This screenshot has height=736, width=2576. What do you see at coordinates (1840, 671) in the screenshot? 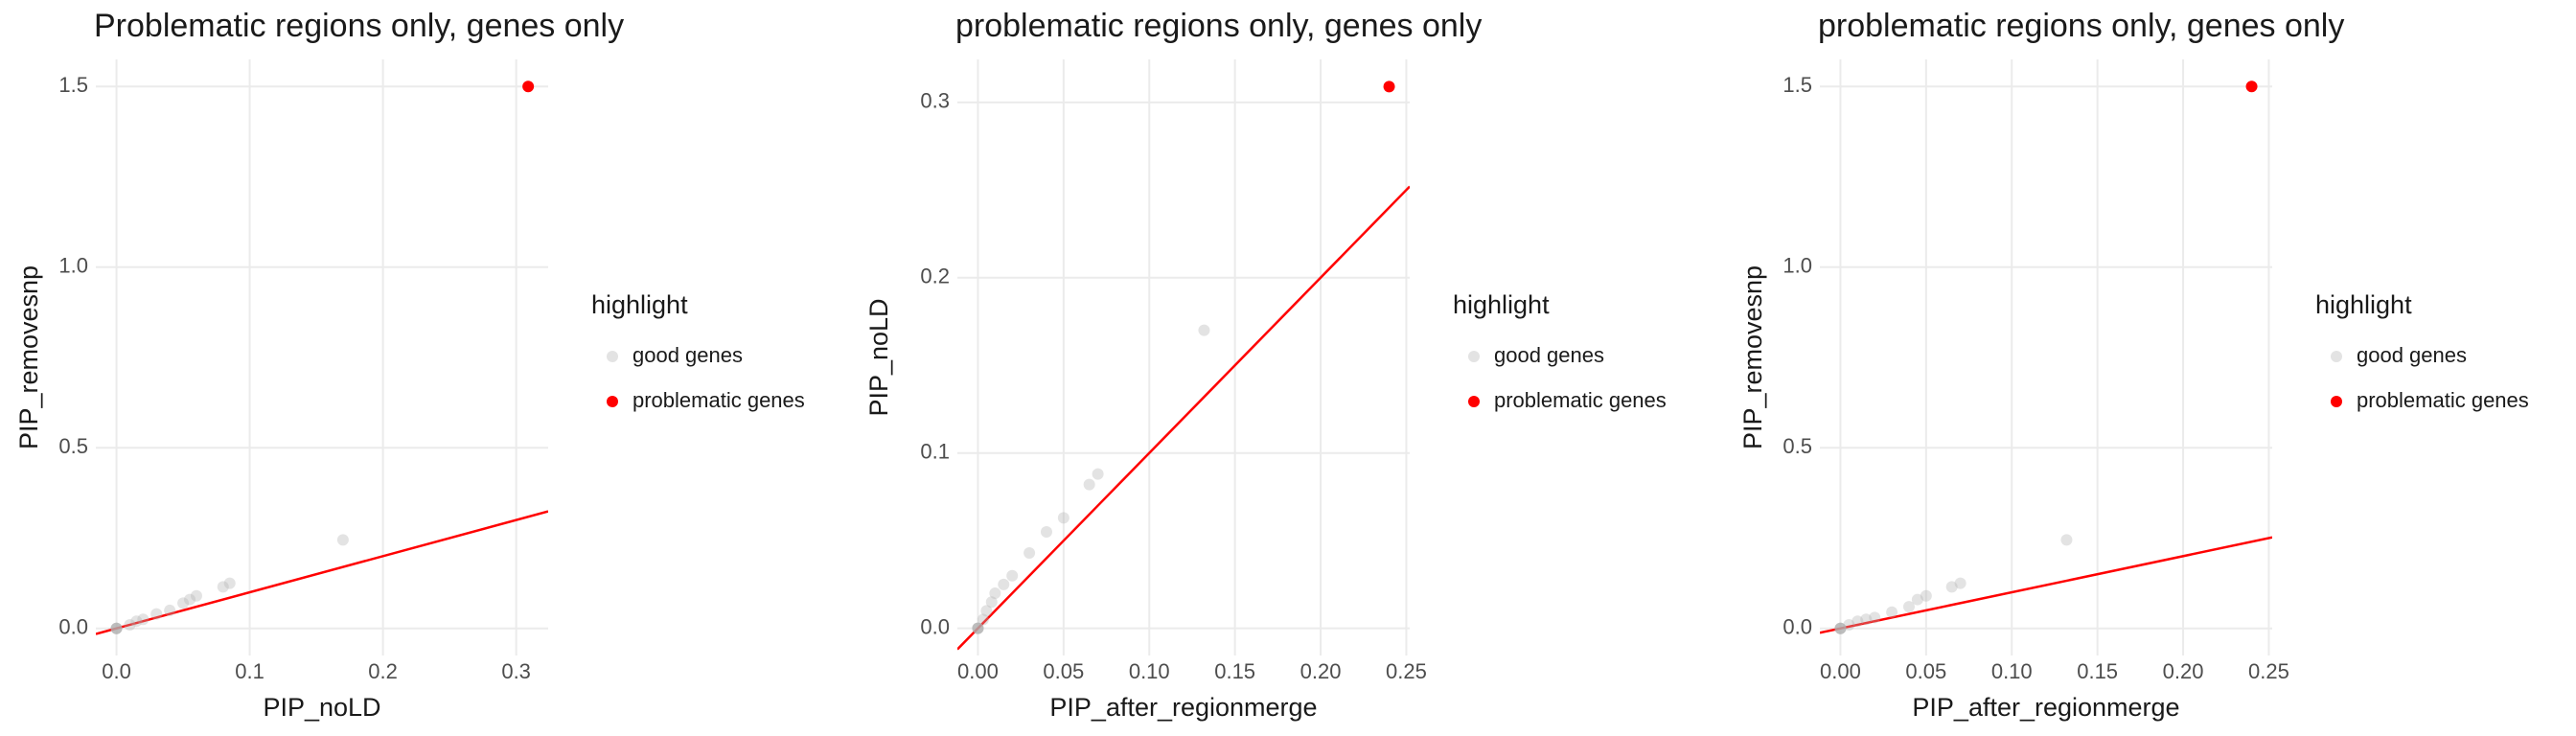
I see `x-tick-label: 0.00` at bounding box center [1840, 671].